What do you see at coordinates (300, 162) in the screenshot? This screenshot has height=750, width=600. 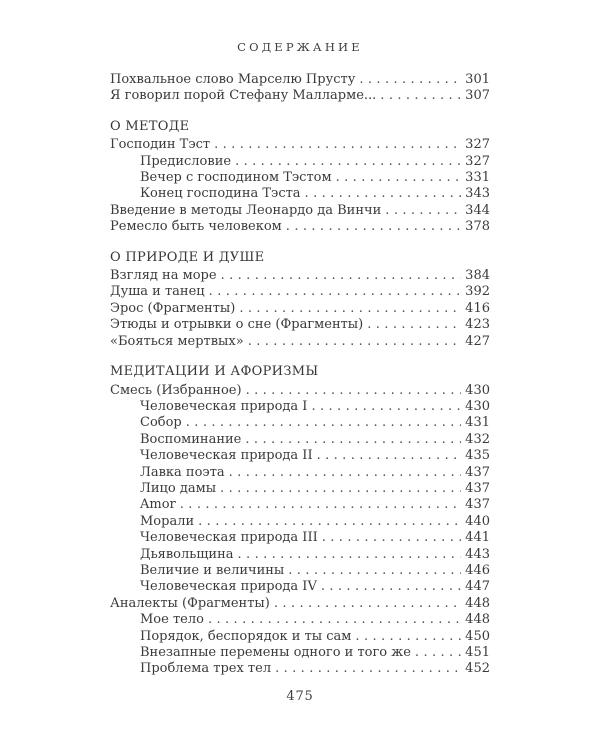 I see `toc-entry: Предисловие 327` at bounding box center [300, 162].